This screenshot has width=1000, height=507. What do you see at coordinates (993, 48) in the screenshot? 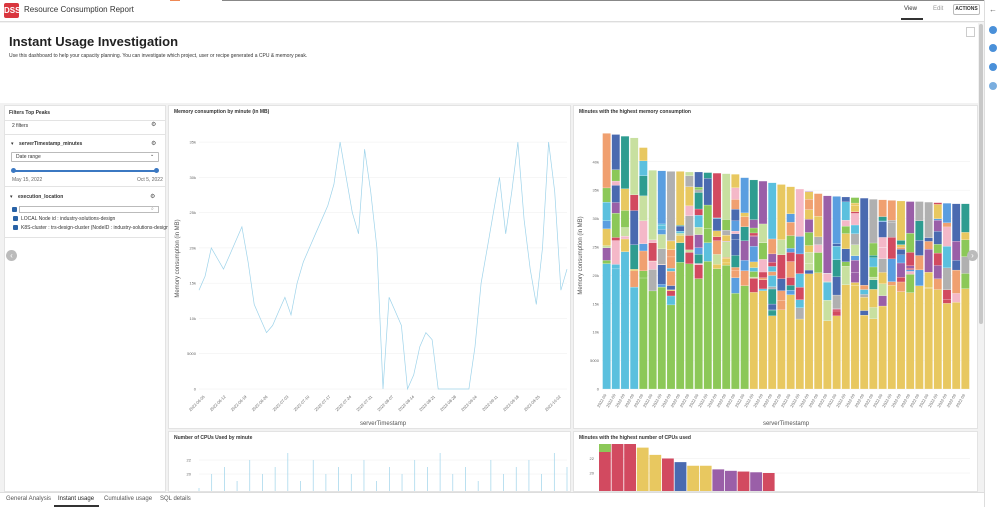
I see `details-icon` at bounding box center [993, 48].